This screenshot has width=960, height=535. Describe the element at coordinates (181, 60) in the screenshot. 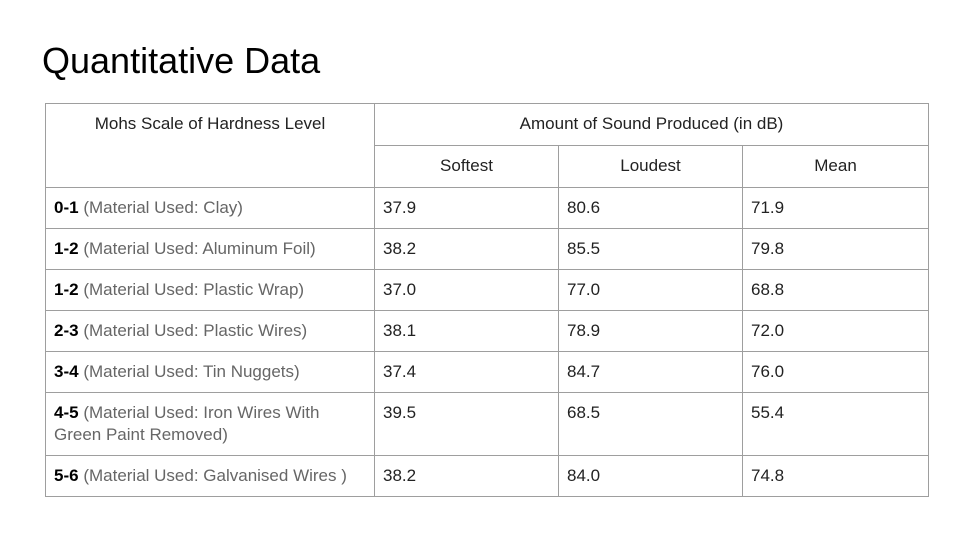

I see `title: Quantitative Data` at that location.